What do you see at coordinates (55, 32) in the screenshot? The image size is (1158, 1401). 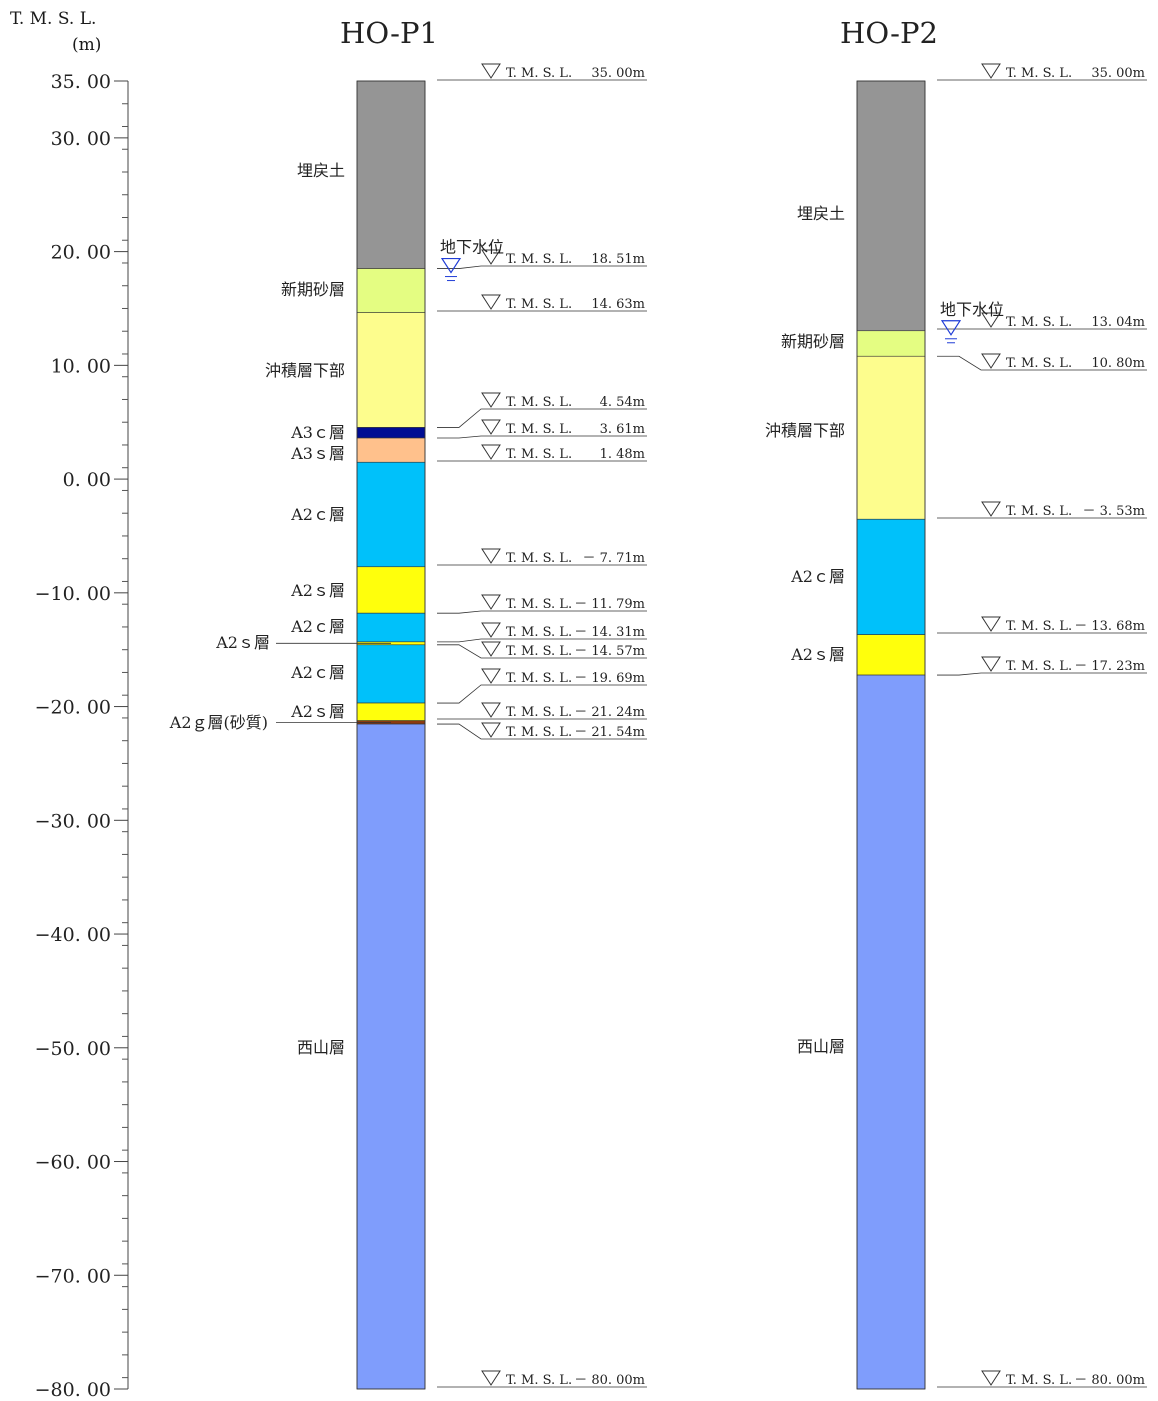 I see `axis-title: T. M. S. L. (m)` at bounding box center [55, 32].